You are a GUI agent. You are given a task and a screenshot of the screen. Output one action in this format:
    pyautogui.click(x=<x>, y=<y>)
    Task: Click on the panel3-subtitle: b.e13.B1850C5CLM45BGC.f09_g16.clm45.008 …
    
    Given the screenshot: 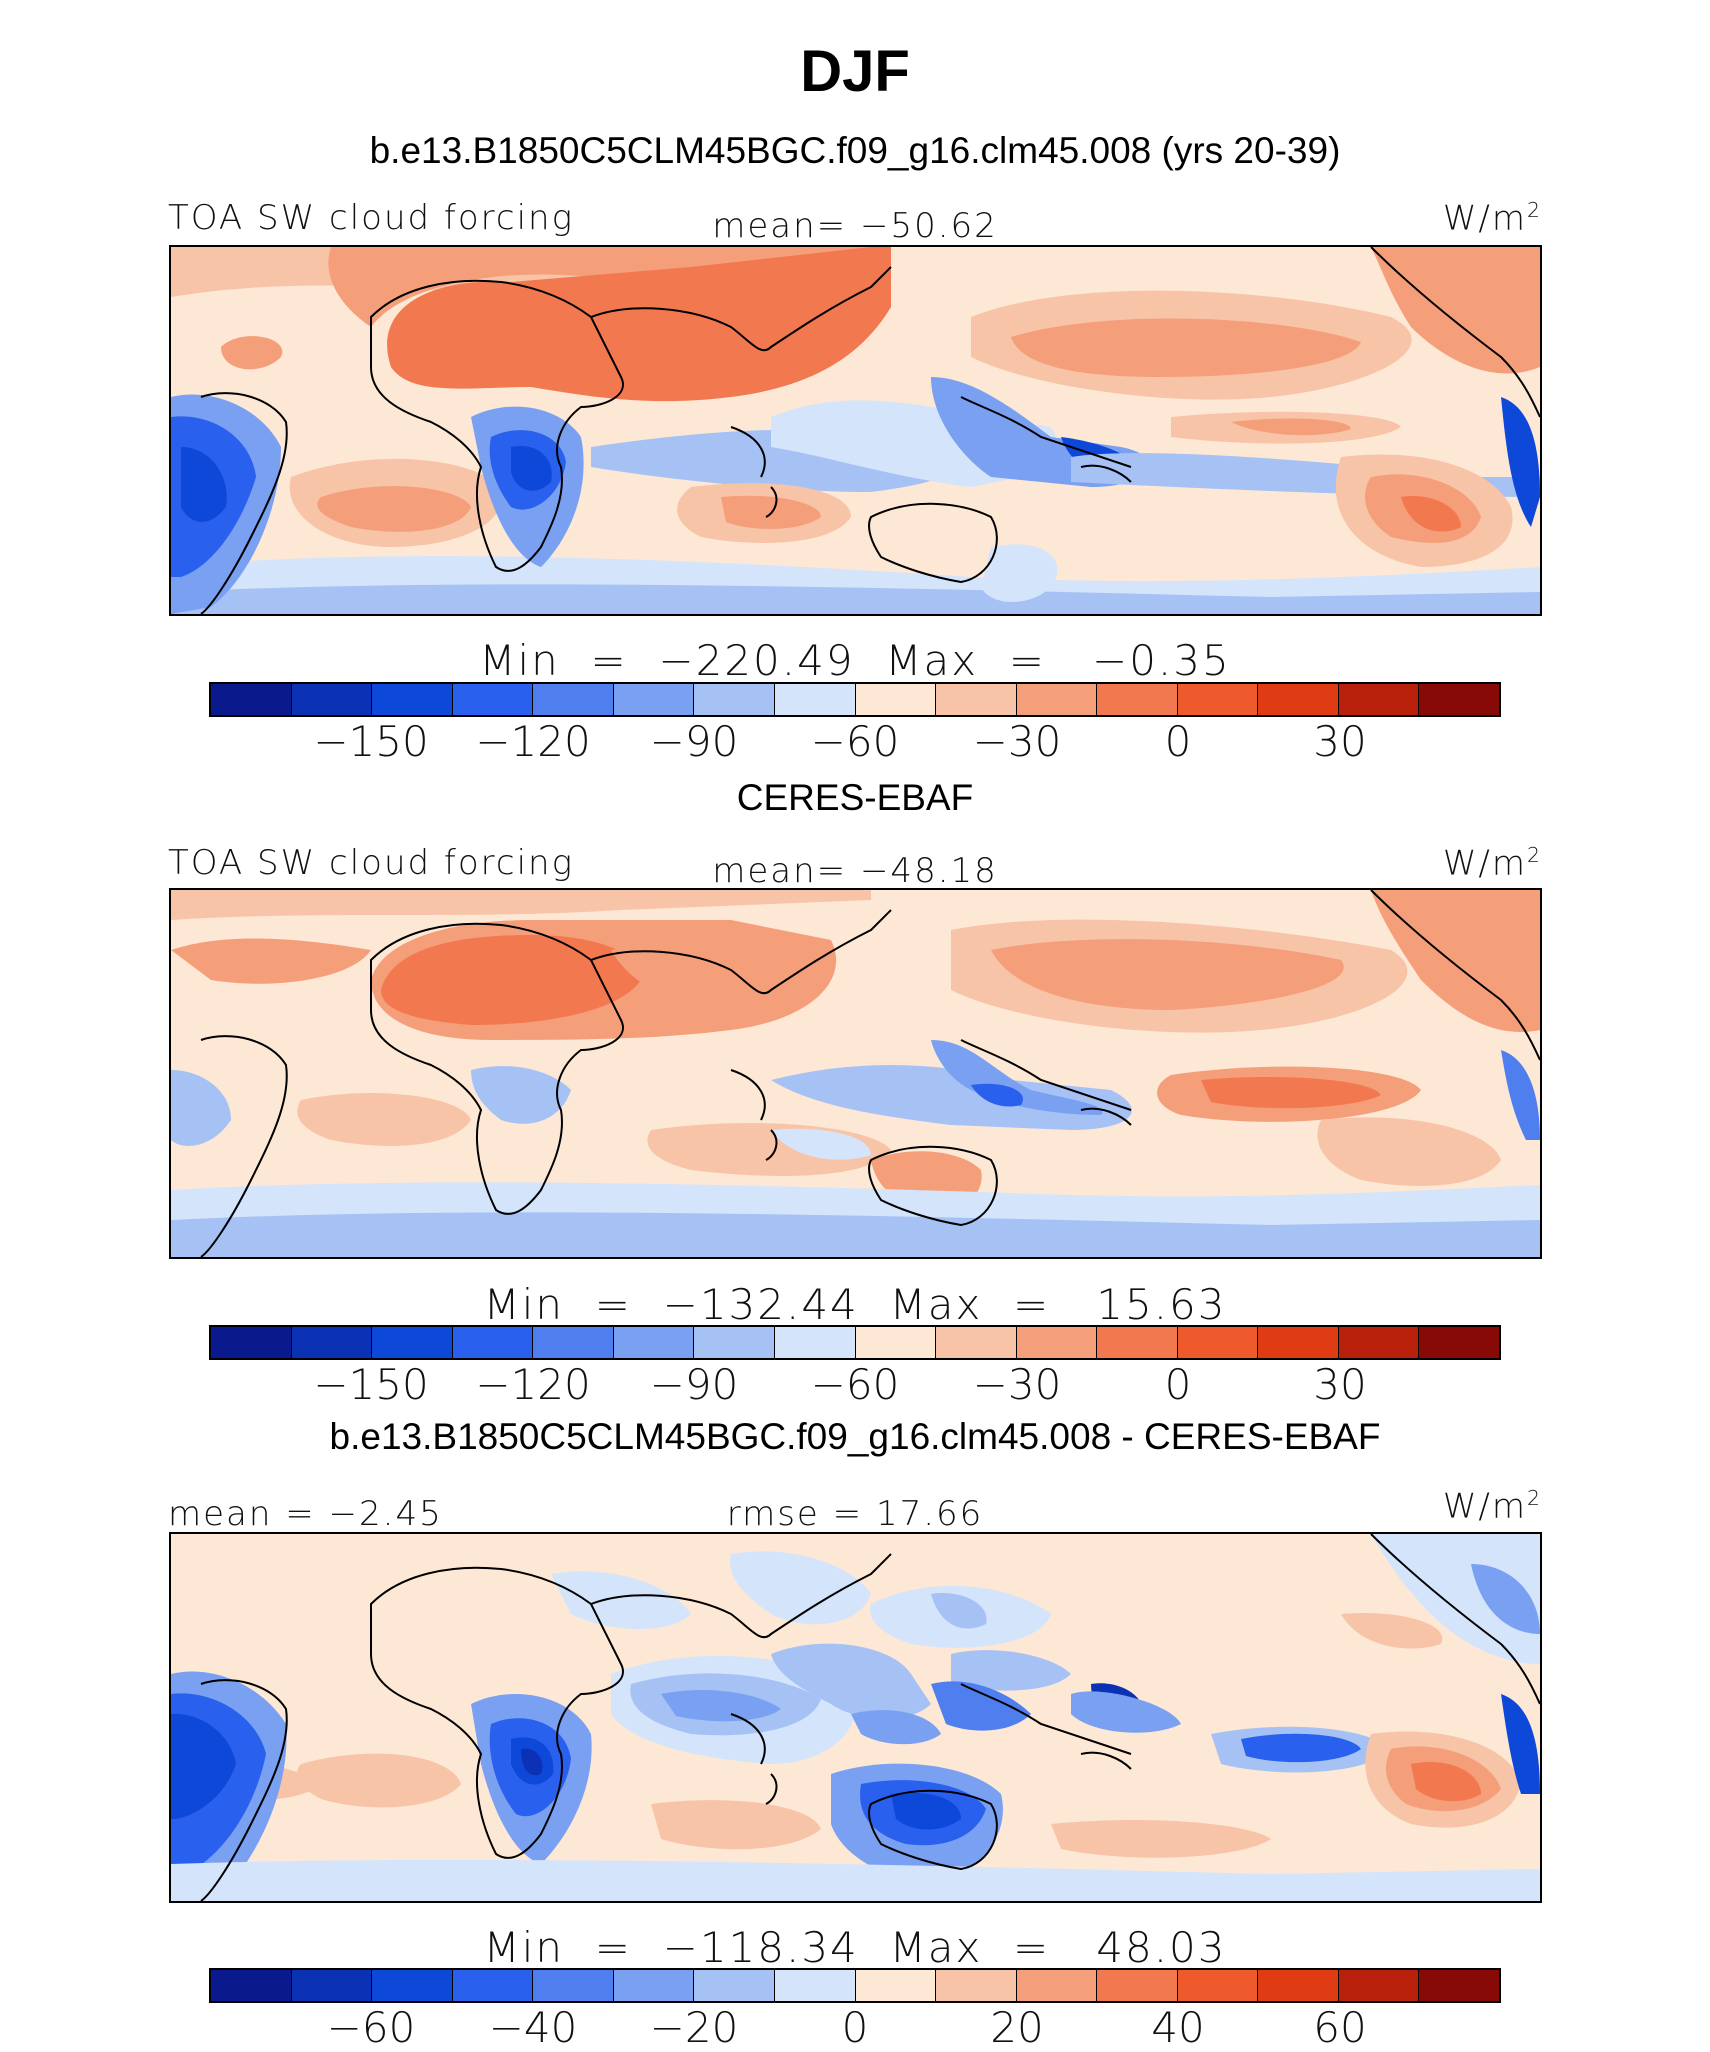 What is the action you would take?
    pyautogui.click(x=855, y=1436)
    